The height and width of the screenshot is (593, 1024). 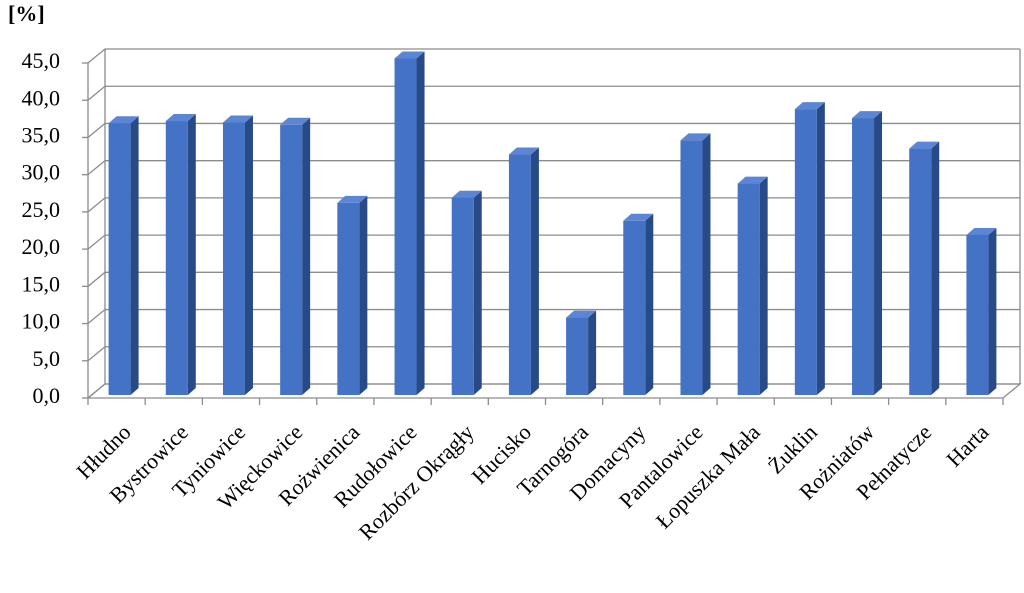 What do you see at coordinates (47, 358) in the screenshot?
I see `y-tick-label: 5,0` at bounding box center [47, 358].